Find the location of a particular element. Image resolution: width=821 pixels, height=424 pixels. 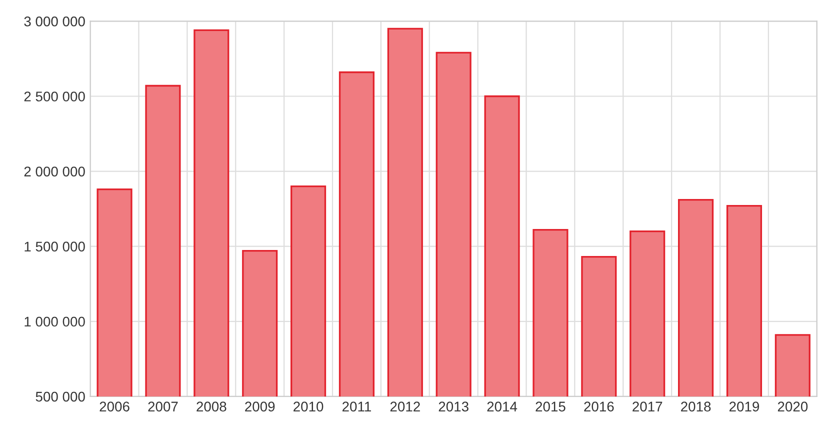

y-tick-label: 1 000 000 is located at coordinates (54, 321).